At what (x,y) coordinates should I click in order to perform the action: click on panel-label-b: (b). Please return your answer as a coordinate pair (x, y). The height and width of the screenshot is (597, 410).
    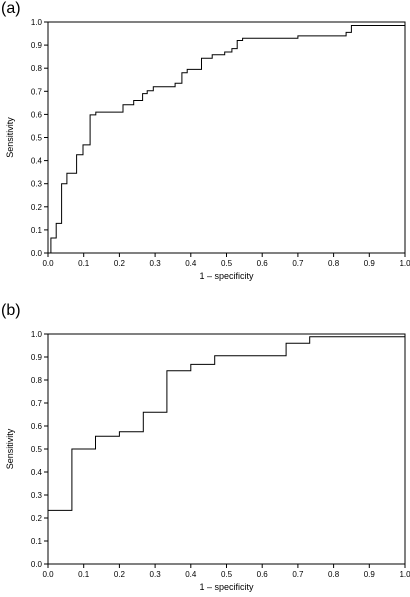
    Looking at the image, I should click on (11, 310).